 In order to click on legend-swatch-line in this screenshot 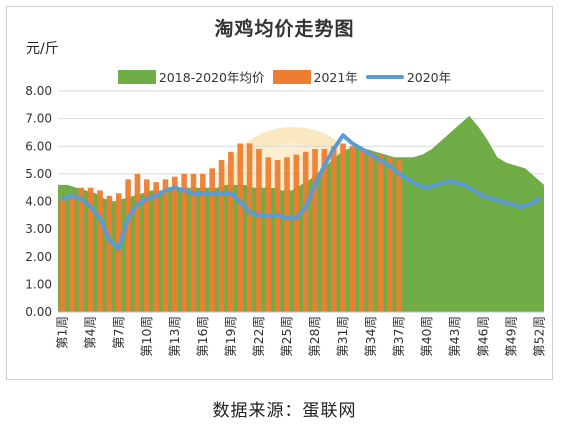, I will do `click(384, 76)`.